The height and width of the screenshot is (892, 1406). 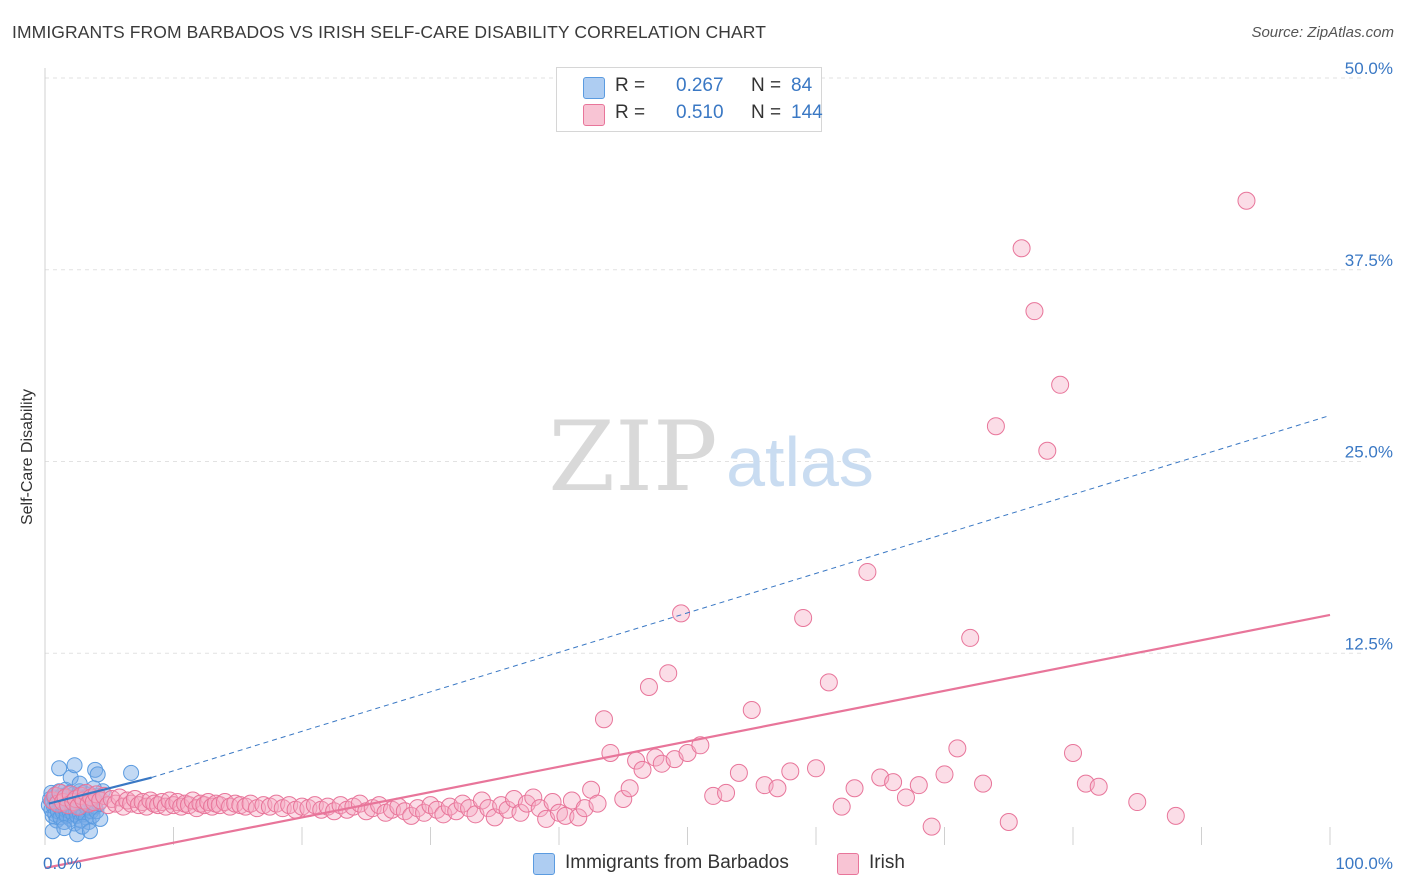 I want to click on watermark-zip: ZIP, so click(x=632, y=457).